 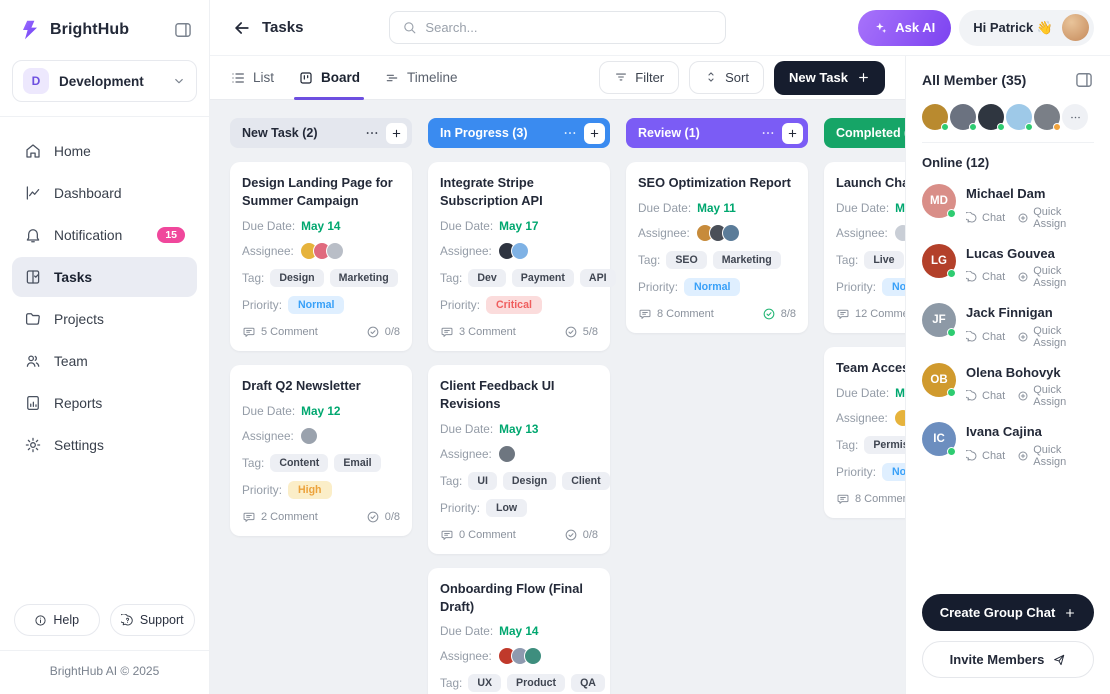 What do you see at coordinates (104, 361) in the screenshot?
I see `sidebar-item-team: Team` at bounding box center [104, 361].